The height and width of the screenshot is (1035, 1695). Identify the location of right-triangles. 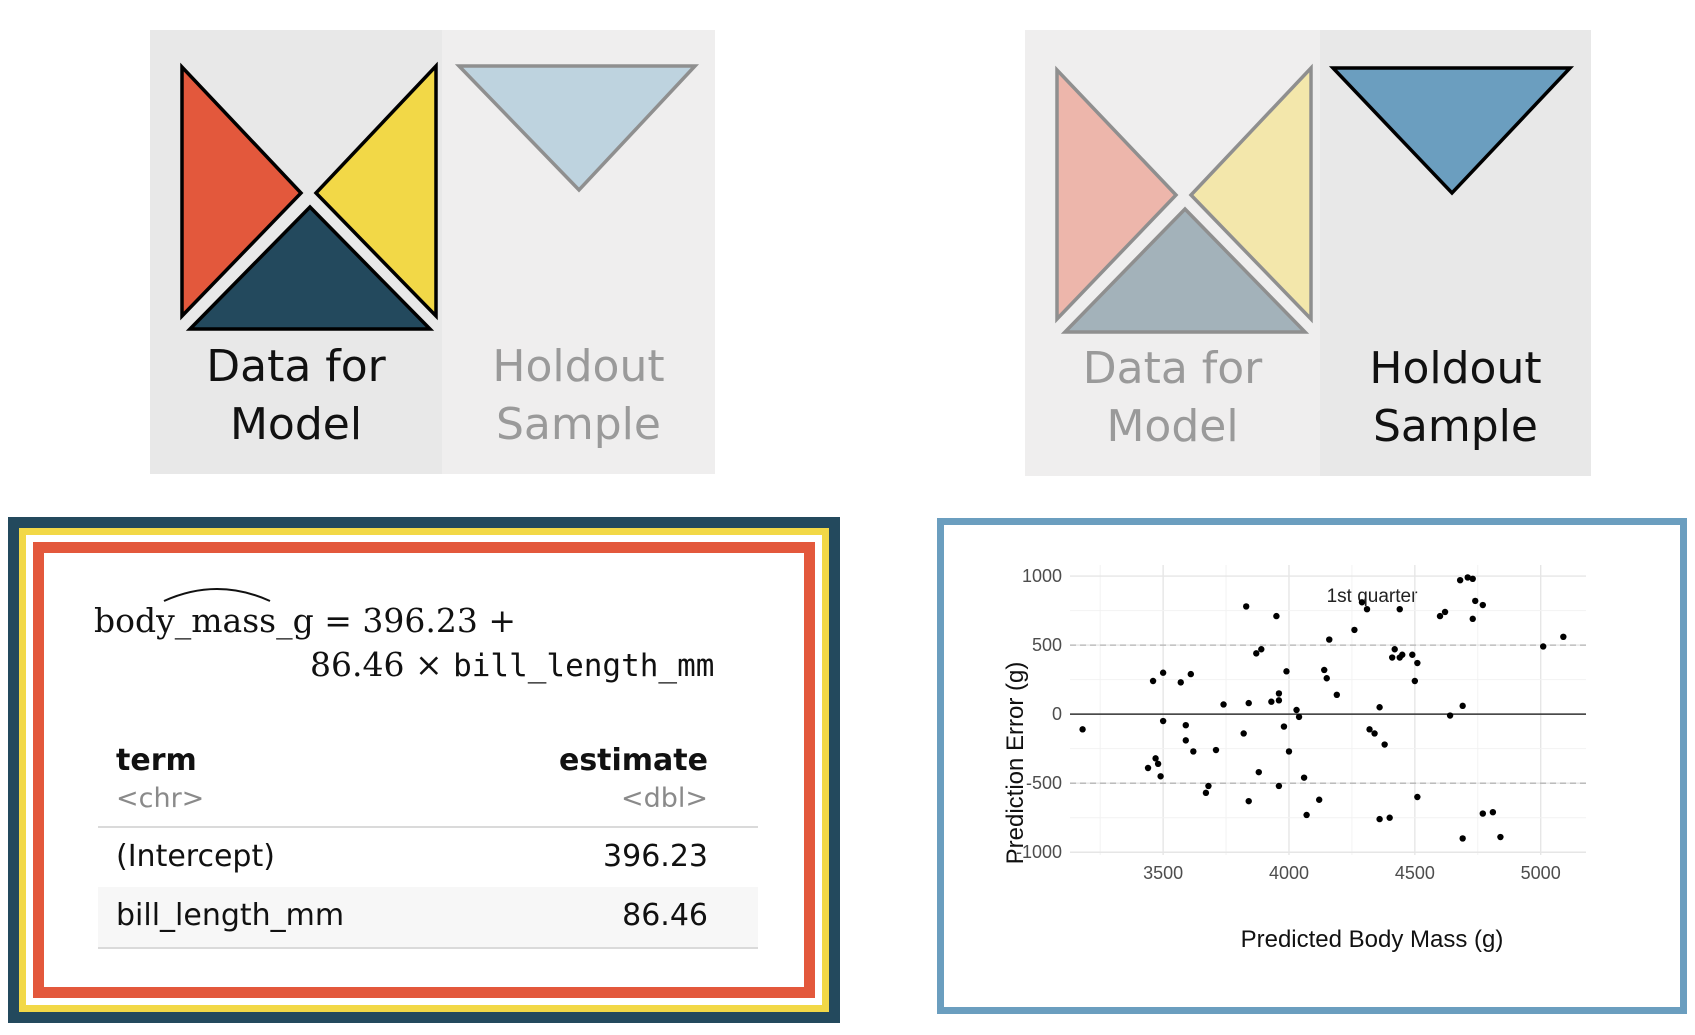
(1315, 198).